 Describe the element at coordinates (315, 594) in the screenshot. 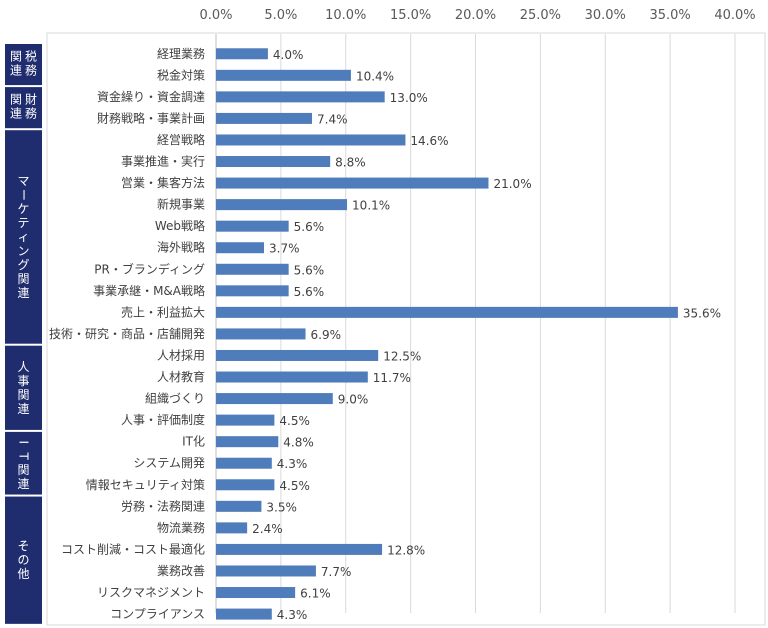

I see `value-label: 6.1%` at that location.